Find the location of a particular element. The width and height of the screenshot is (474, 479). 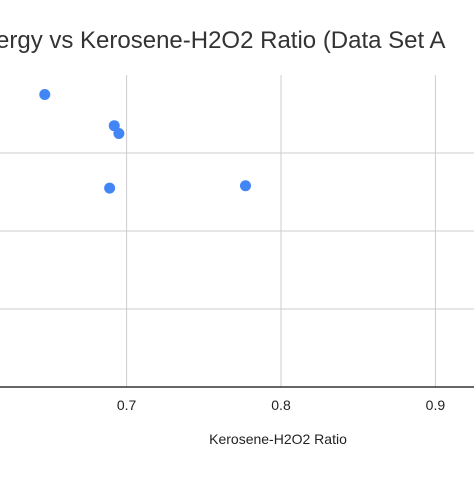

x-tick-label: 0.9 is located at coordinates (436, 405).